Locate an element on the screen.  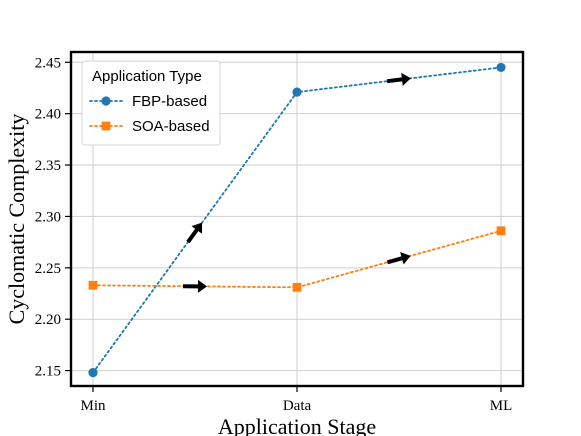
y-tick-label: 2.30 is located at coordinates (48, 217).